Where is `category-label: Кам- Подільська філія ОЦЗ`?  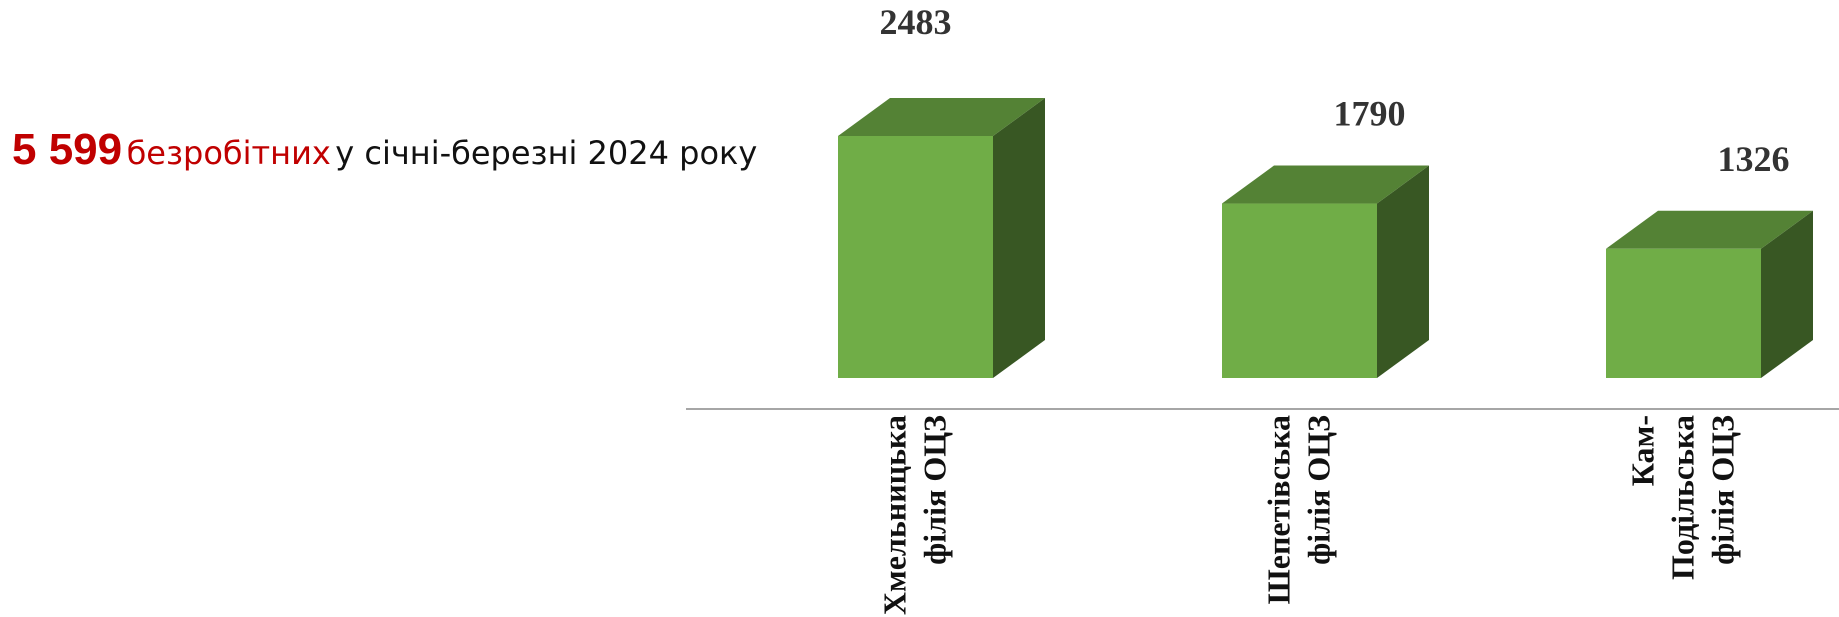
category-label: Кам- Подільська філія ОЦЗ is located at coordinates (1683, 497).